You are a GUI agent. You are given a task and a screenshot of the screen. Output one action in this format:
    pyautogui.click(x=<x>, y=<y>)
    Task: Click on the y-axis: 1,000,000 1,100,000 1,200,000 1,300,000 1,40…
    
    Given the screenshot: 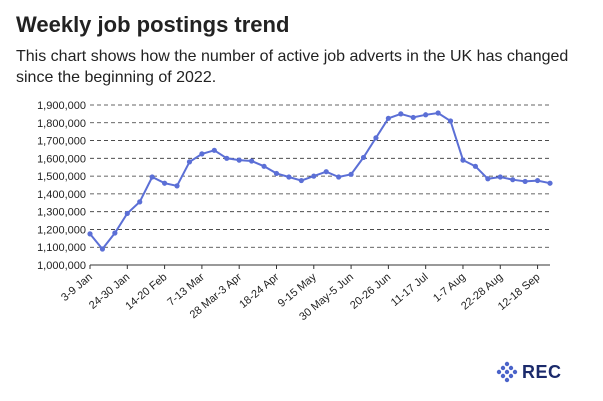 What is the action you would take?
    pyautogui.click(x=61, y=186)
    